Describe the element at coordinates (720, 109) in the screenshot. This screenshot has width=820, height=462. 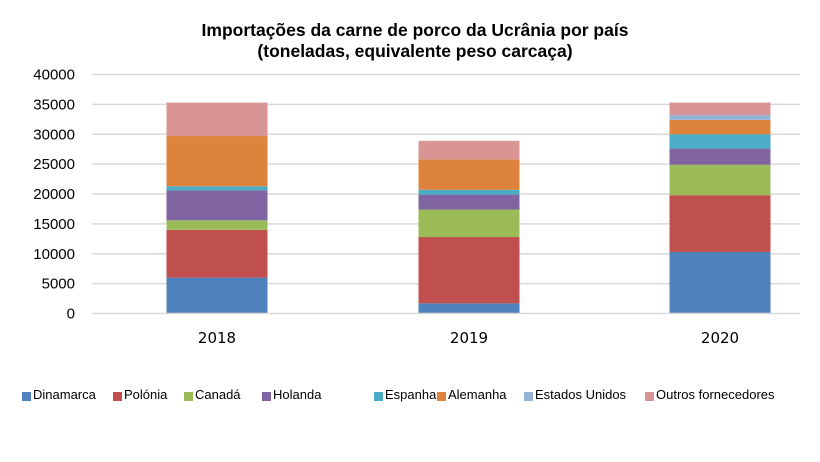
I see `bar-segment-outros-fornecedores-2020` at that location.